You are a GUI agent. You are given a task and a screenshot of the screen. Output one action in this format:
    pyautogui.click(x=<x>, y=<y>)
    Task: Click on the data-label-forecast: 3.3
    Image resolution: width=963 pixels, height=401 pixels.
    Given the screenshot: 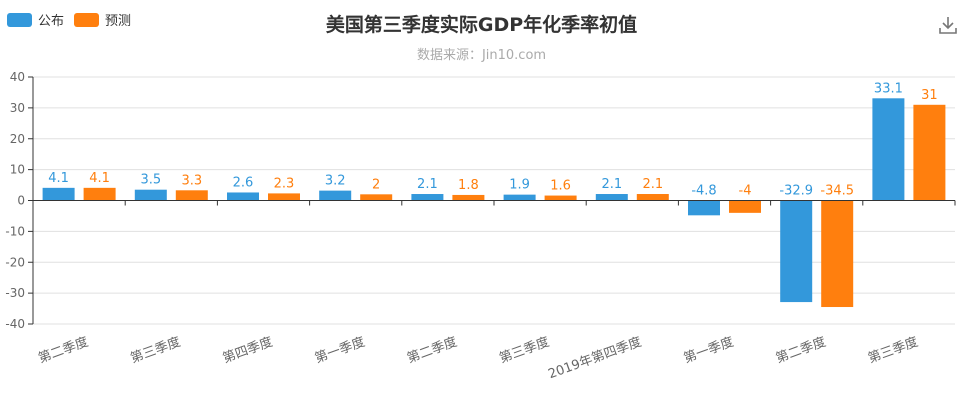 What is the action you would take?
    pyautogui.click(x=191, y=180)
    